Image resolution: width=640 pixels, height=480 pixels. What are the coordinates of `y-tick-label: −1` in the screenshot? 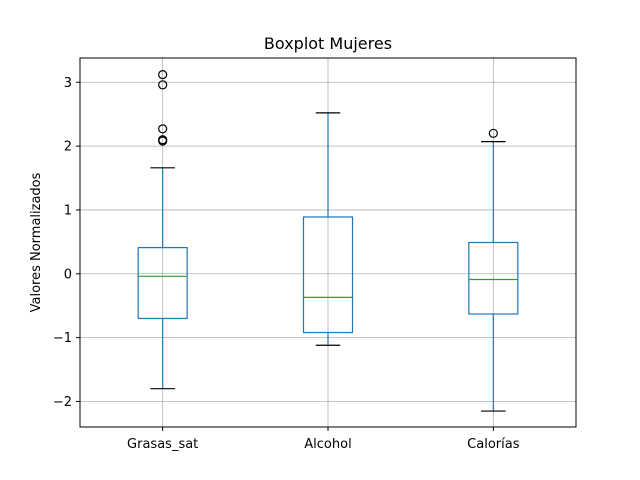 It's located at (62, 338).